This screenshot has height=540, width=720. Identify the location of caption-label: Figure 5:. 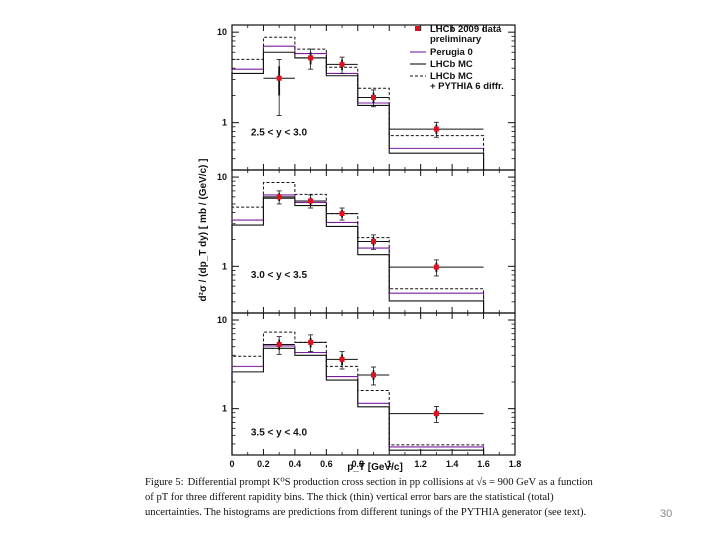
(164, 482).